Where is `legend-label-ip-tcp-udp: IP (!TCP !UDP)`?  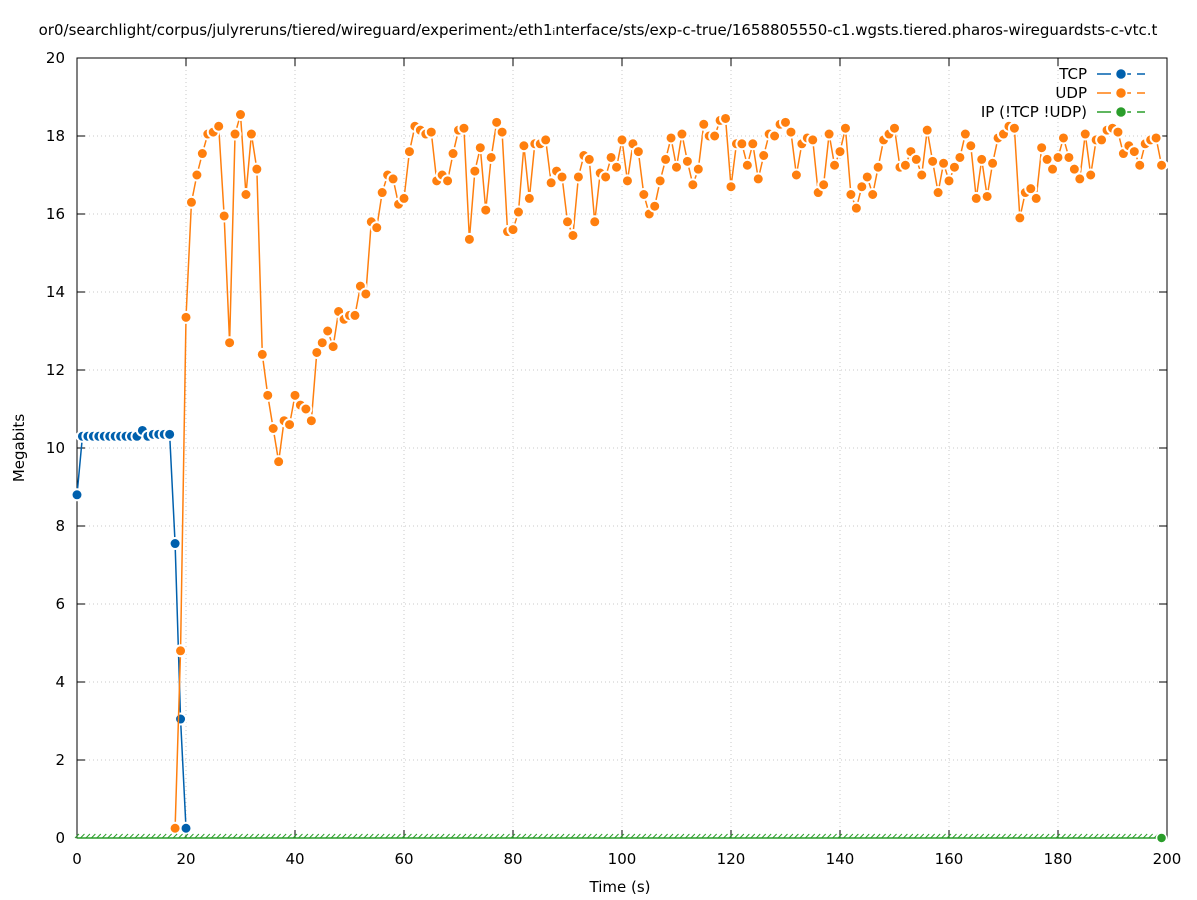
legend-label-ip-tcp-udp: IP (!TCP !UDP) is located at coordinates (1034, 112).